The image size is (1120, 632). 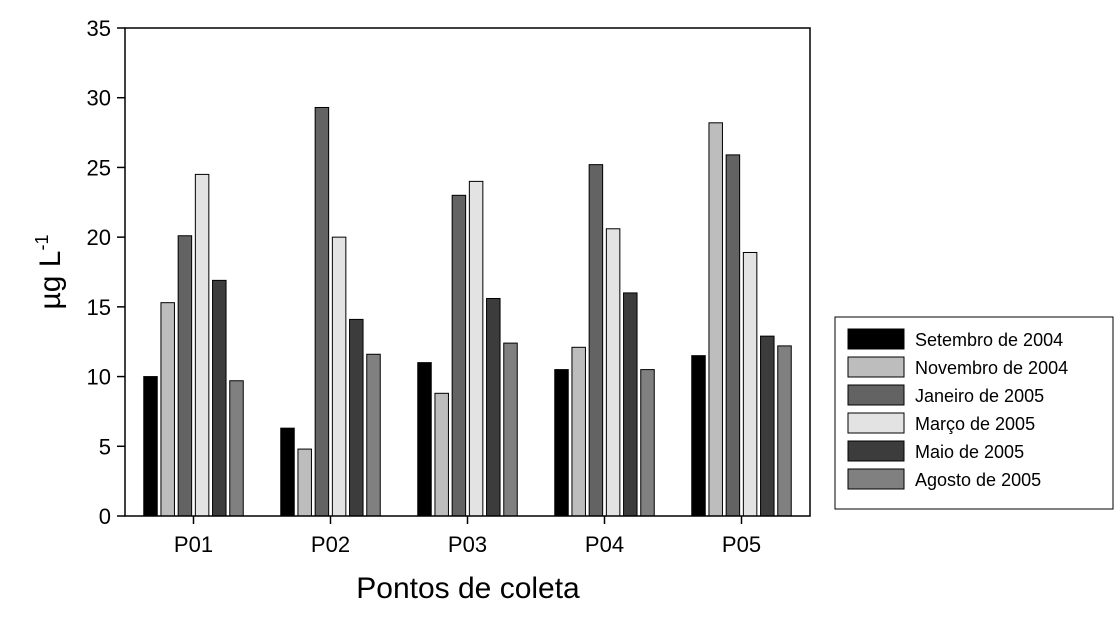 What do you see at coordinates (969, 452) in the screenshot?
I see `legend-label: Maio de 2005` at bounding box center [969, 452].